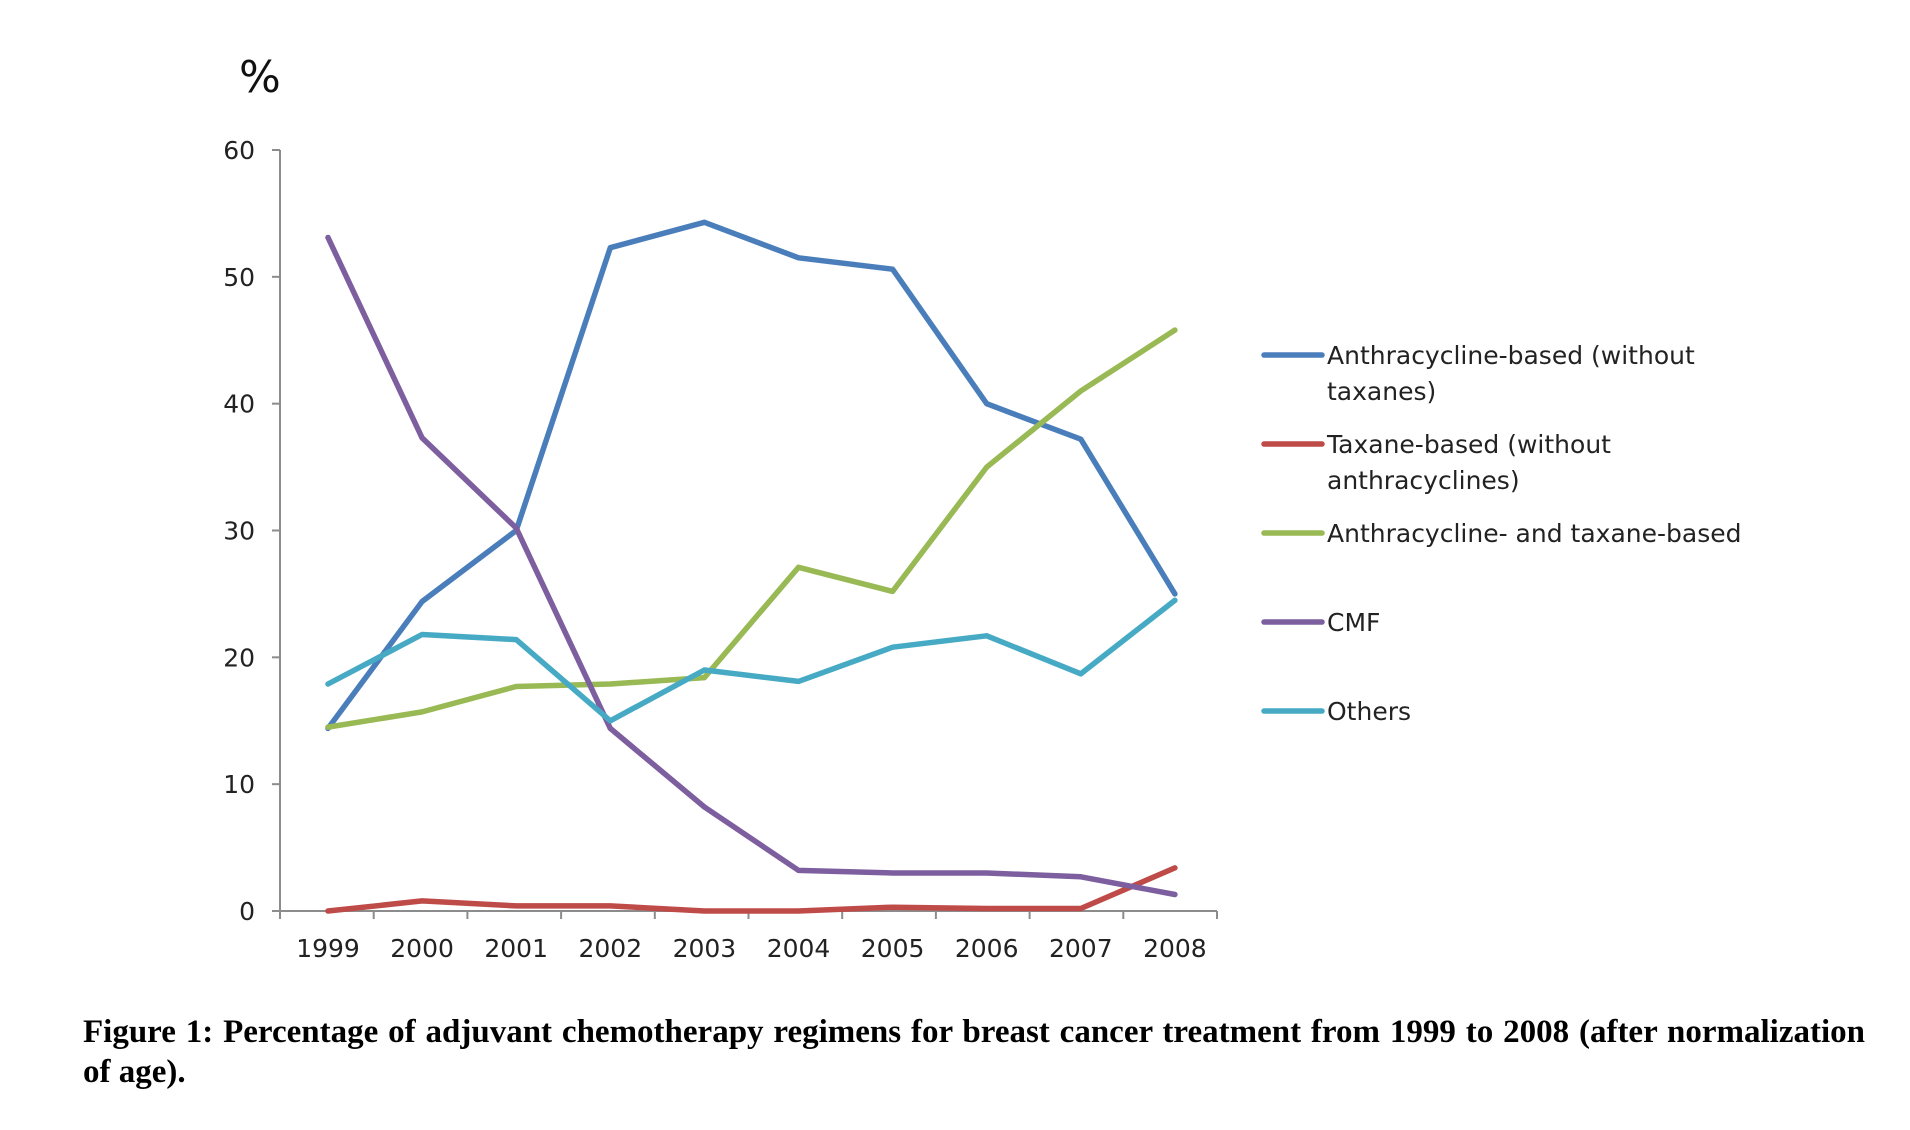  What do you see at coordinates (1175, 948) in the screenshot?
I see `x-tick-label: 2008` at bounding box center [1175, 948].